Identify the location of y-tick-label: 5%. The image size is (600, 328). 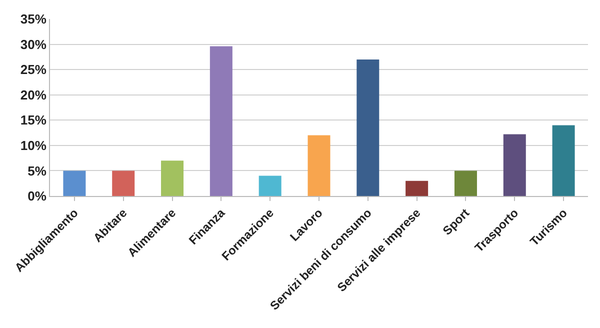
(37, 170).